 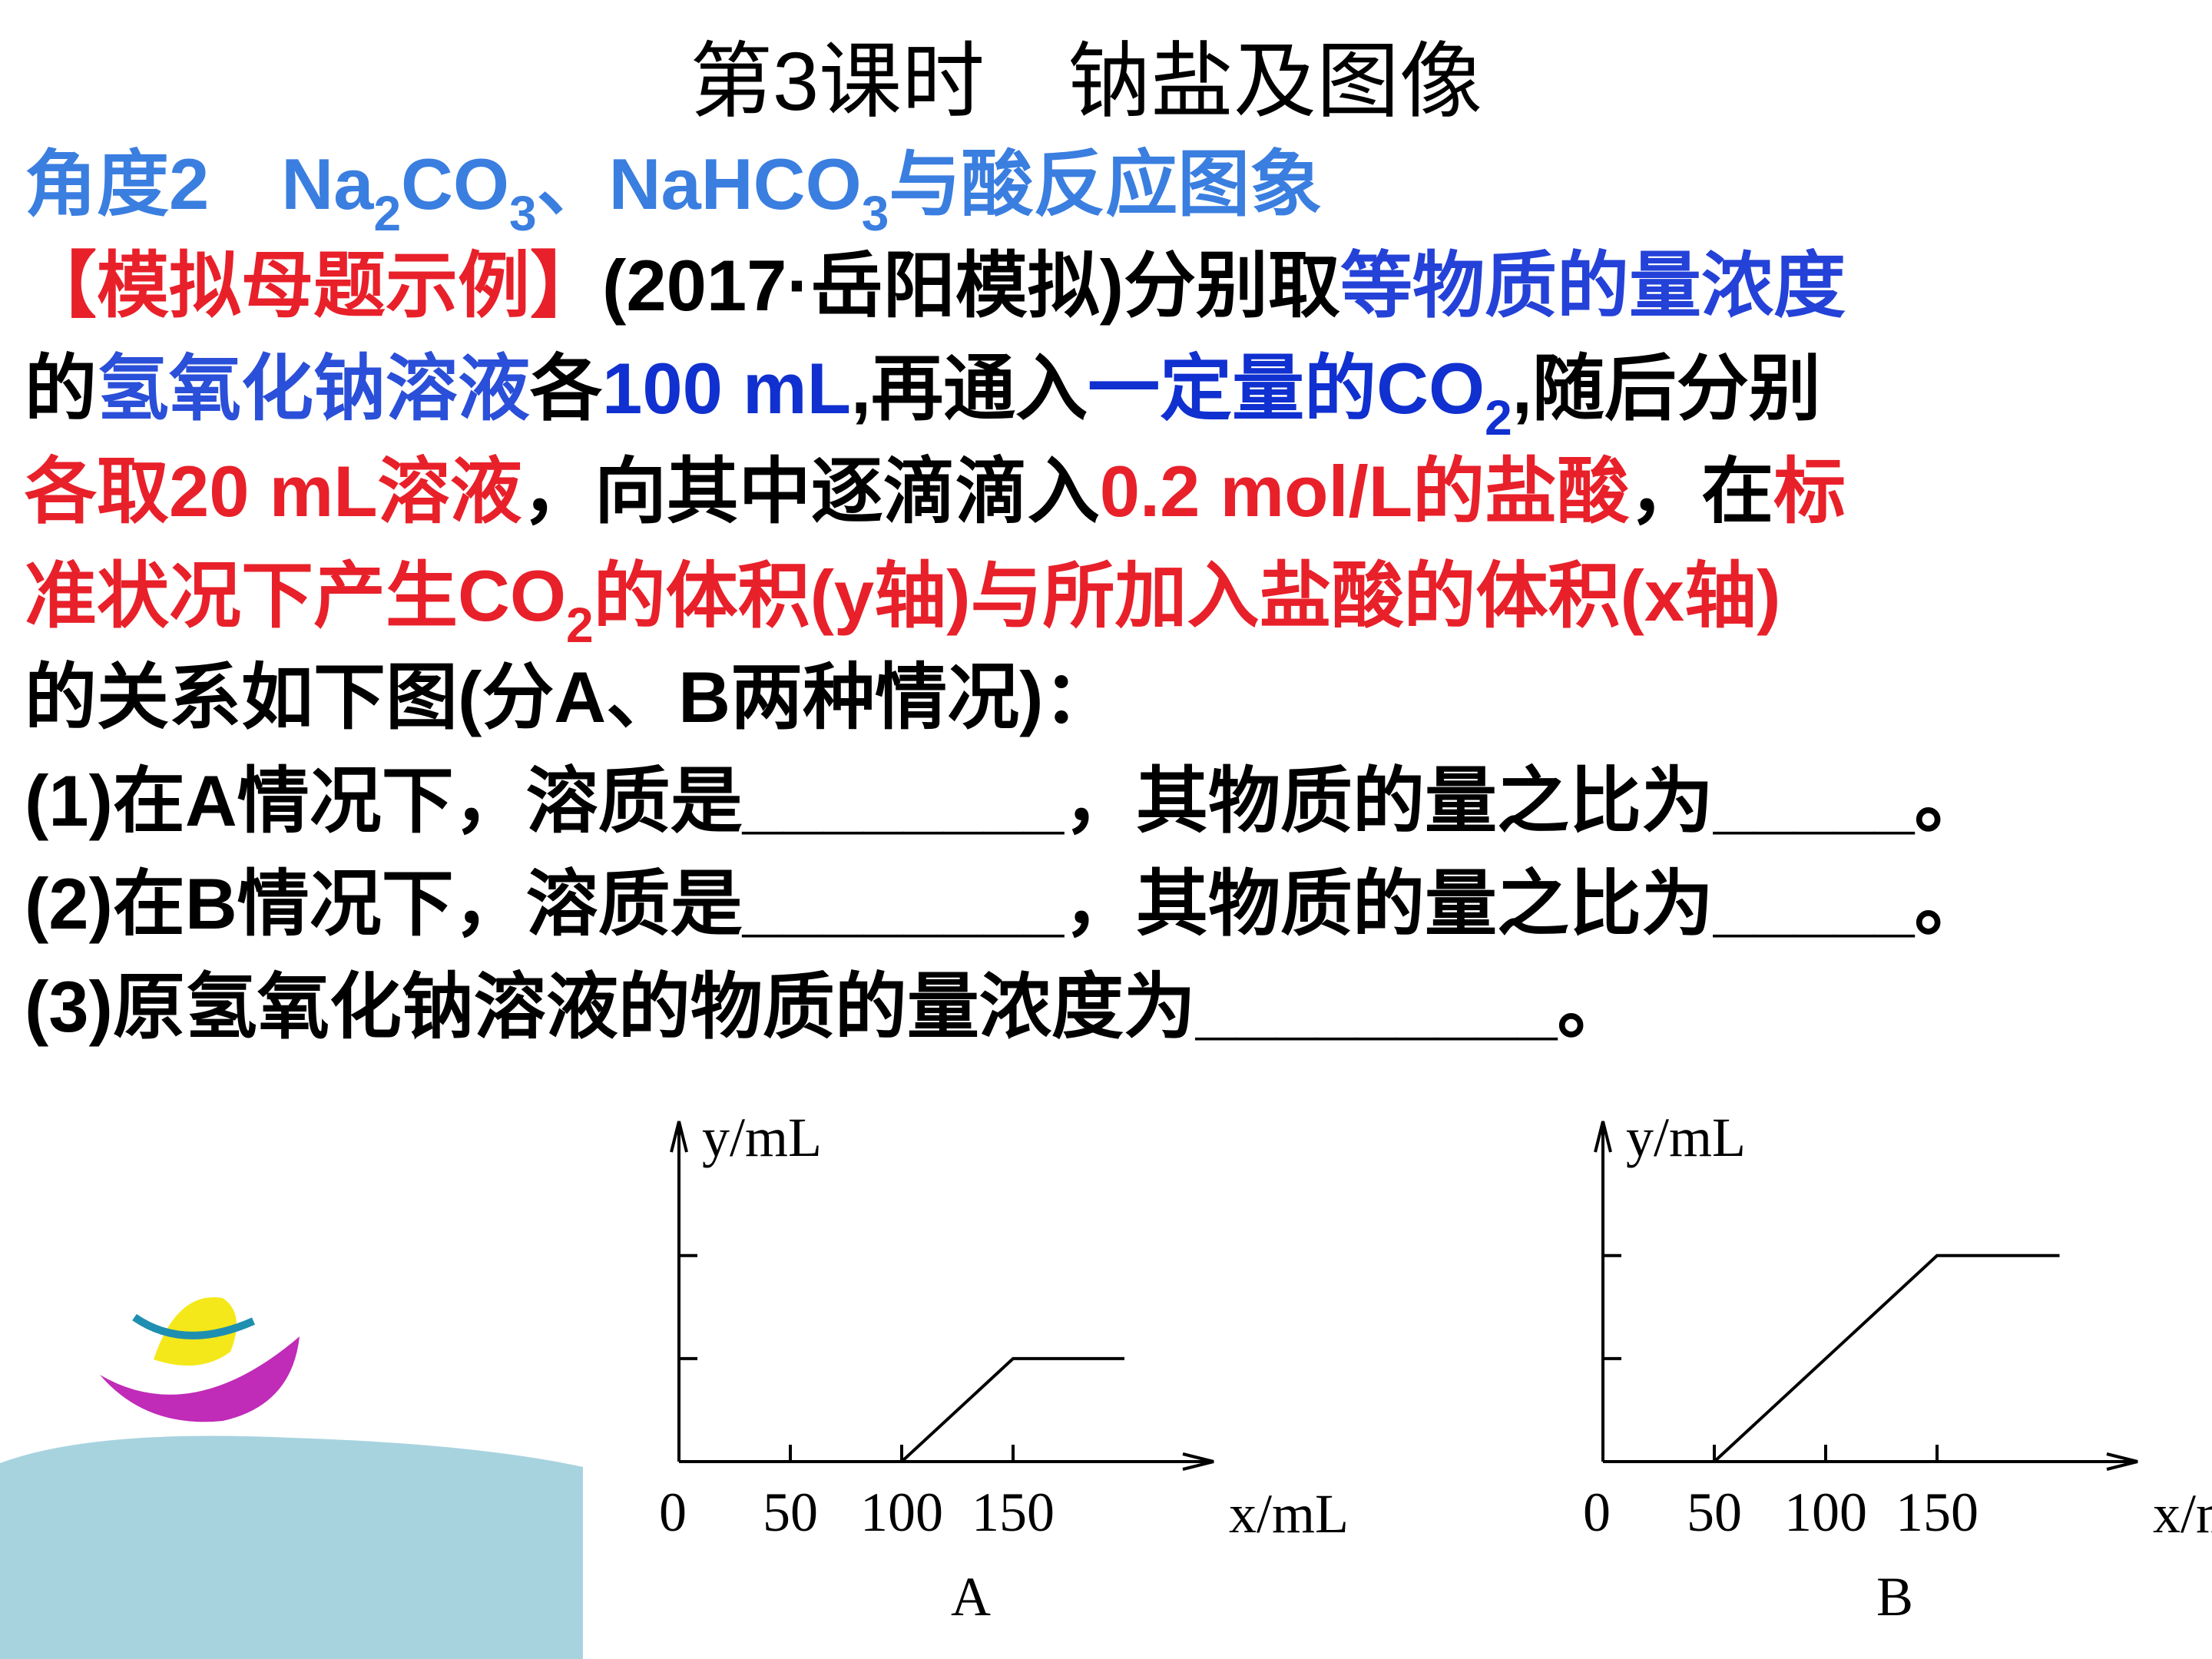 What do you see at coordinates (566, 388) in the screenshot?
I see `text-run: 各` at bounding box center [566, 388].